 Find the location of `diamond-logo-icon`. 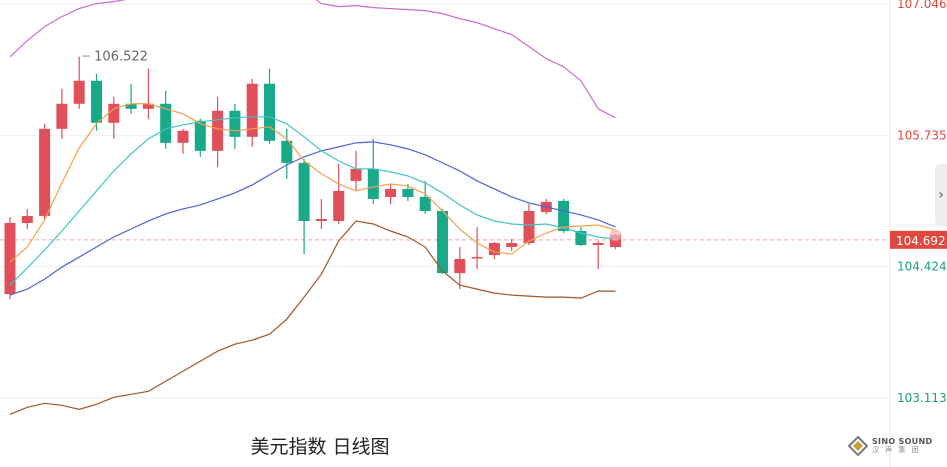

diamond-logo-icon is located at coordinates (858, 446).